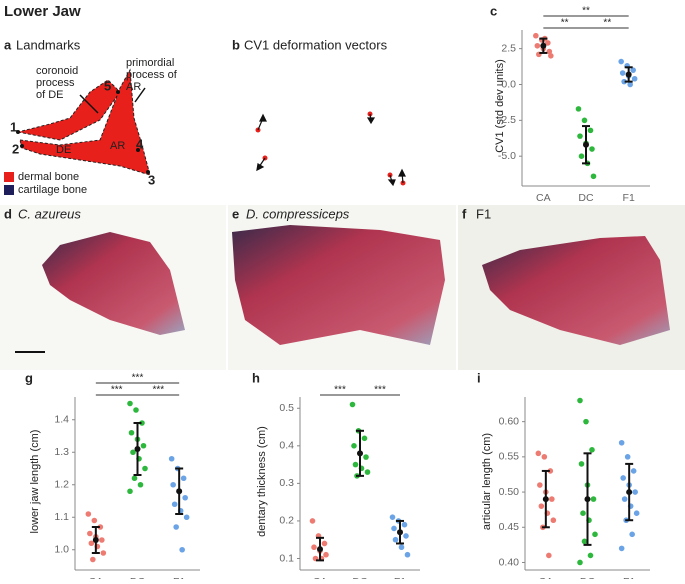  Describe the element at coordinates (487, 481) in the screenshot. I see `y-axis-label: articular length (cm)` at that location.